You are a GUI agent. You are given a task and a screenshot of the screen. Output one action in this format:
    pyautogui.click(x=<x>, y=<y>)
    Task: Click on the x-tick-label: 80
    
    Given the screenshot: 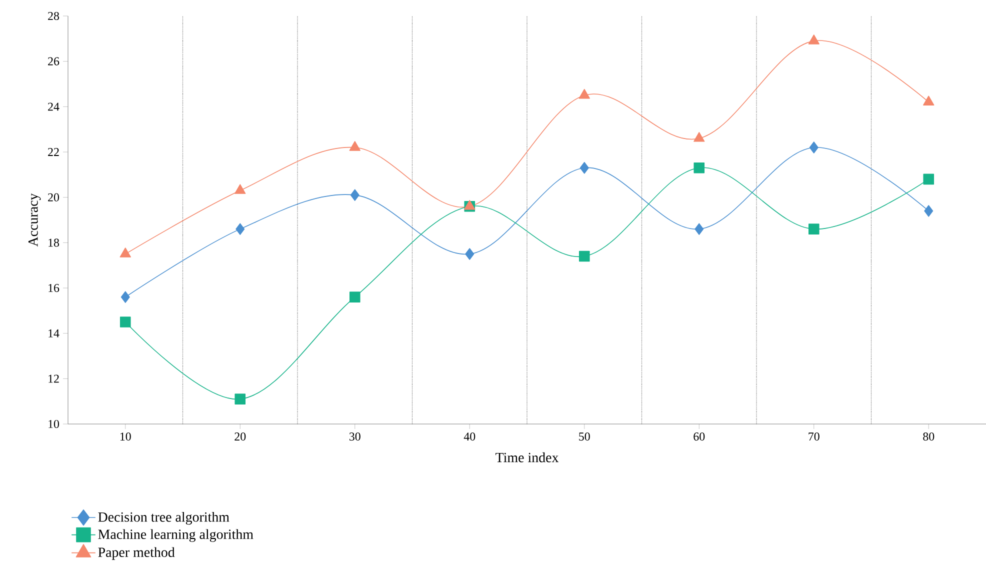 What is the action you would take?
    pyautogui.click(x=928, y=436)
    